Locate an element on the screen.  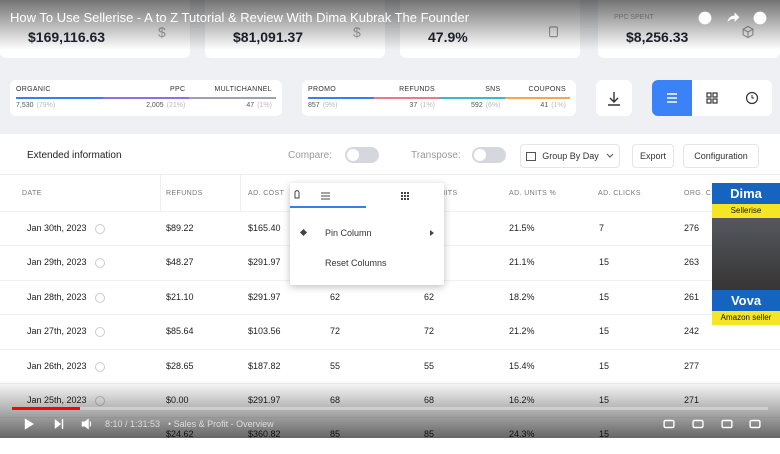
panel-title: Extended information is located at coordinates (74, 155).